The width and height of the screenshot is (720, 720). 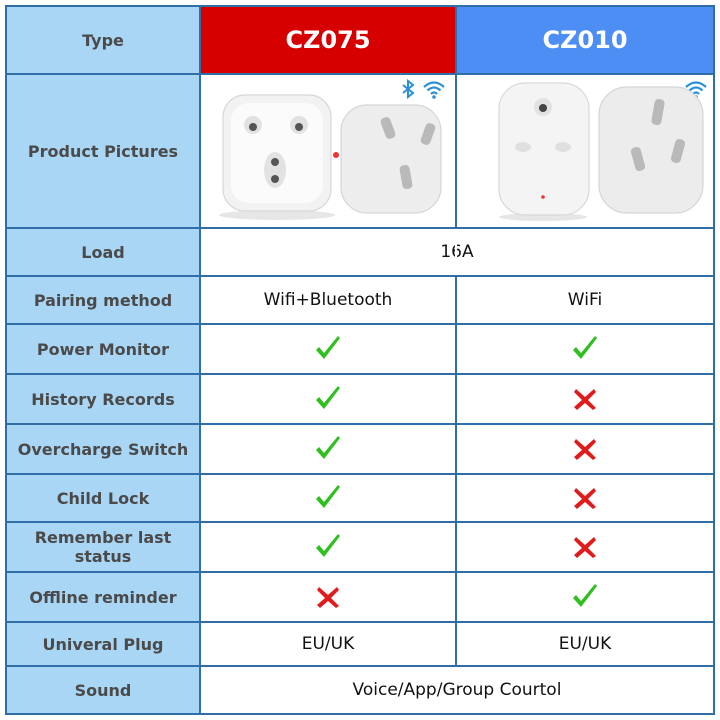 What do you see at coordinates (408, 89) in the screenshot?
I see `bluetooth-icon` at bounding box center [408, 89].